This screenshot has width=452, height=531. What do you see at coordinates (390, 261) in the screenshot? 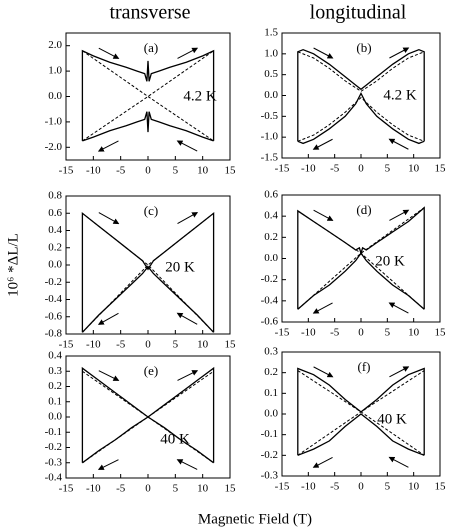
I see `temperature-label: 20 K` at bounding box center [390, 261].